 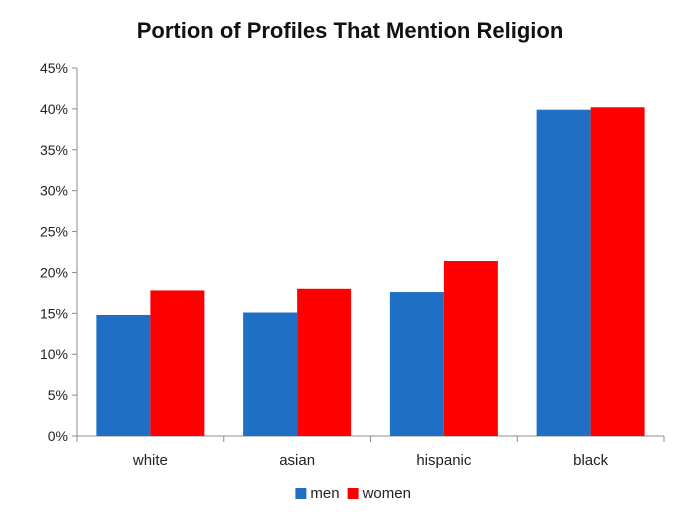 What do you see at coordinates (297, 460) in the screenshot?
I see `x-category-label: asian` at bounding box center [297, 460].